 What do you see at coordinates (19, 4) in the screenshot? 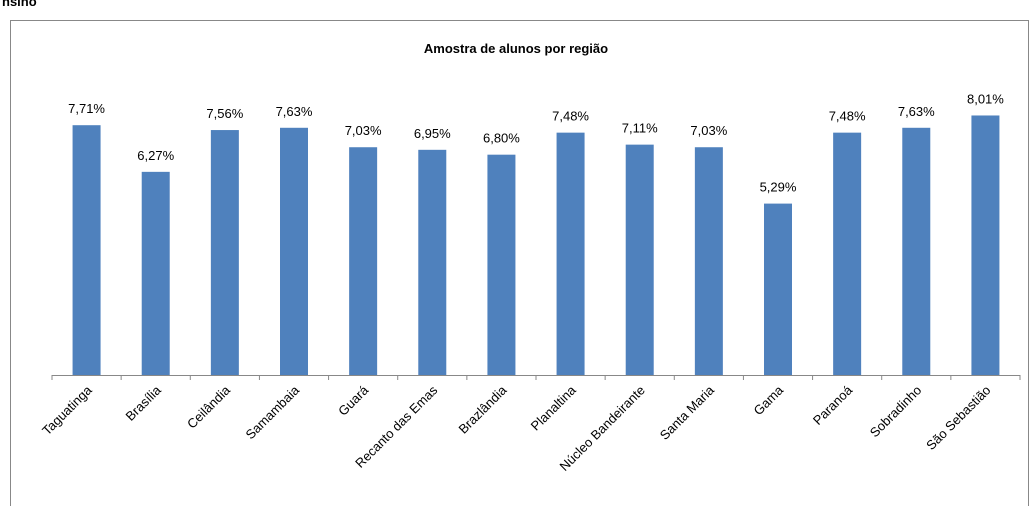
I see `heading: nsino` at bounding box center [19, 4].